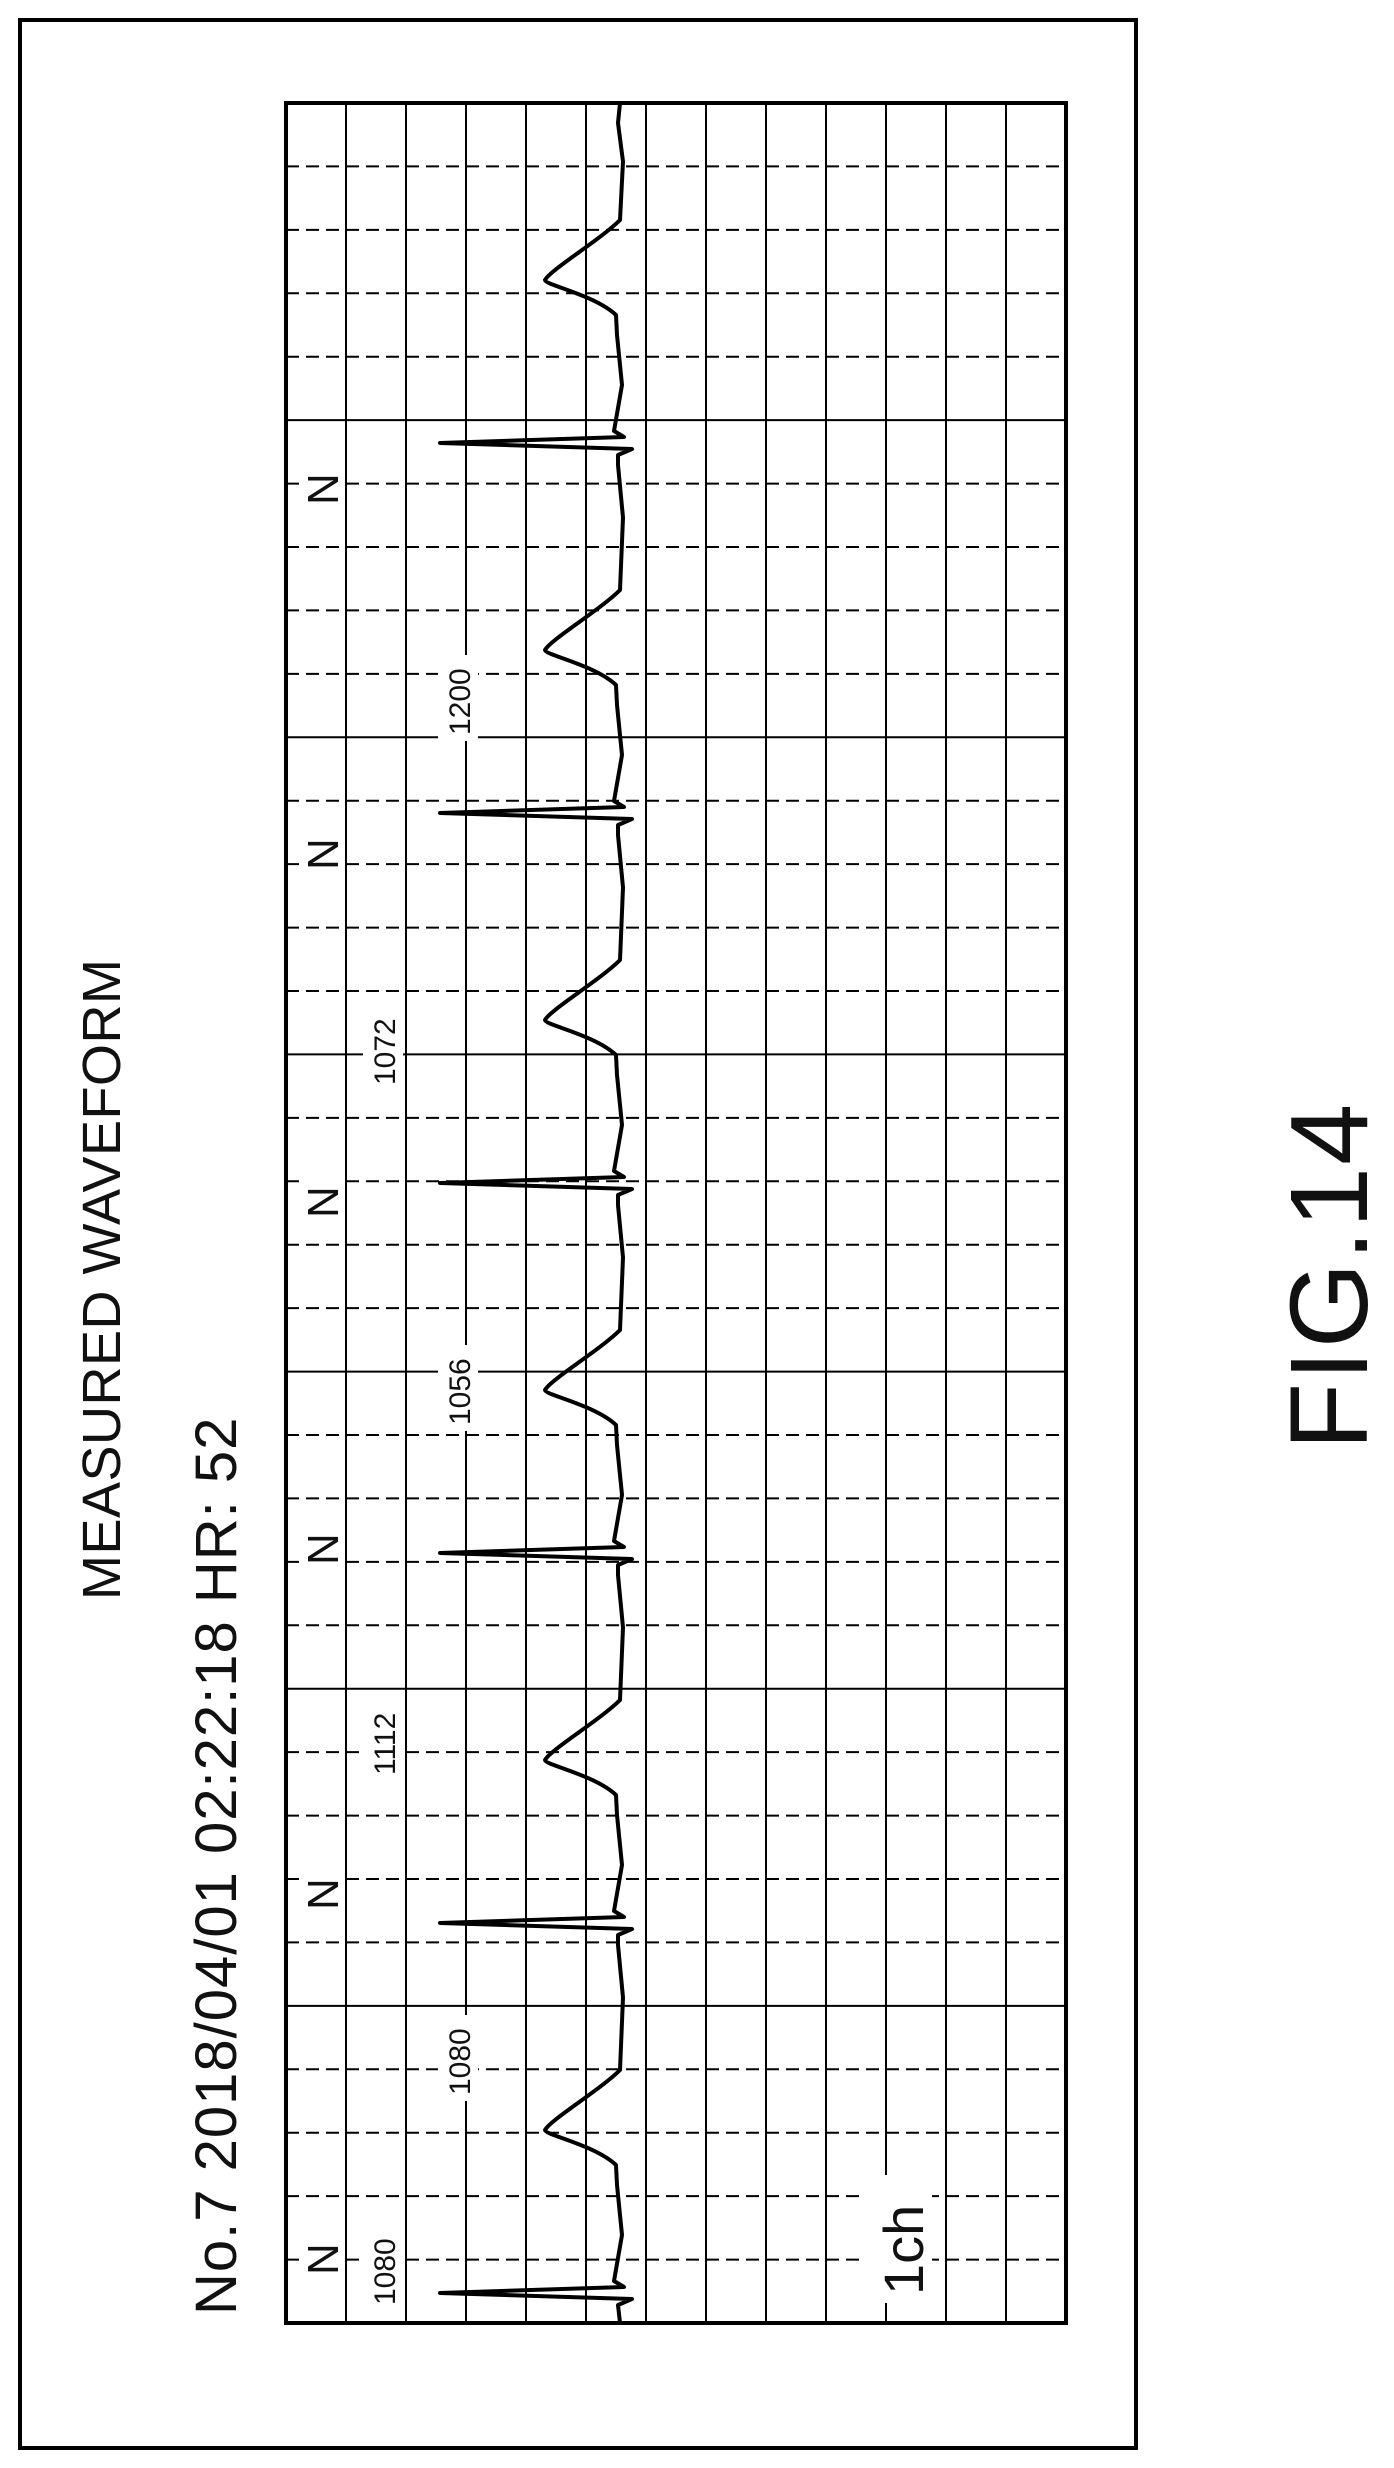 This screenshot has width=1394, height=2468. Describe the element at coordinates (536, 1213) in the screenshot. I see `ecg-trace` at that location.